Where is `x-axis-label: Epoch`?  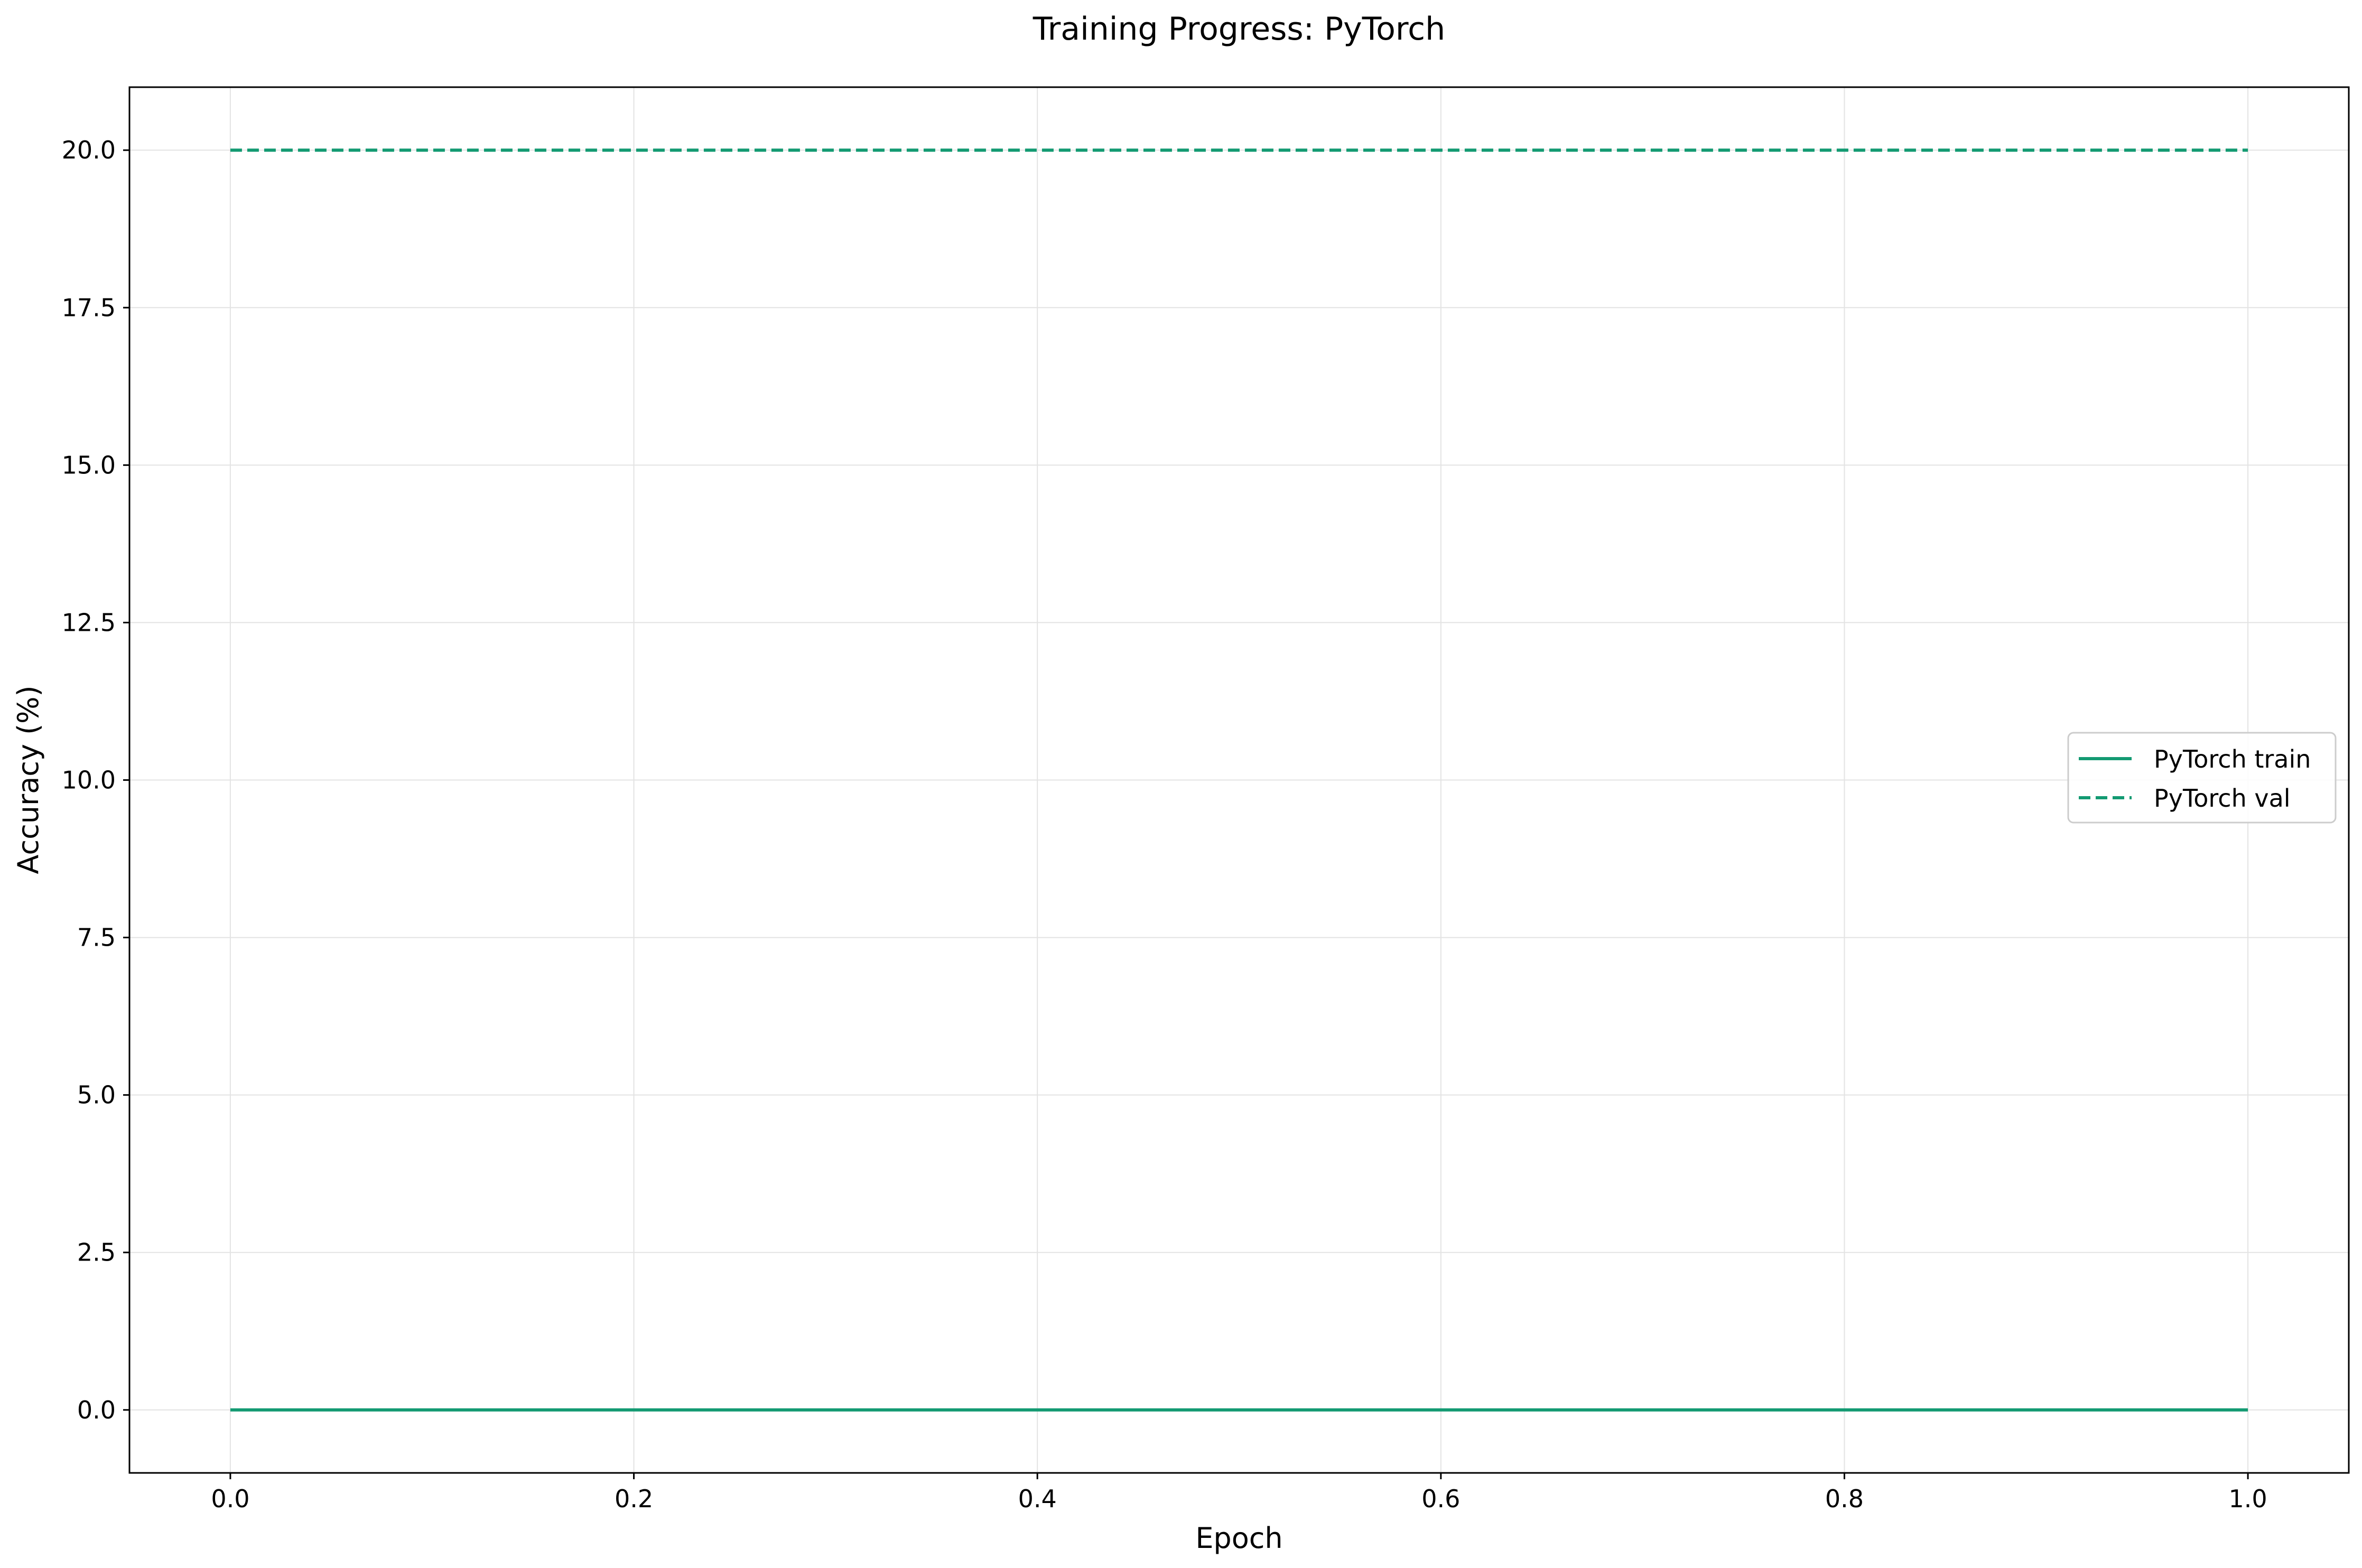 x-axis-label: Epoch is located at coordinates (1238, 1538).